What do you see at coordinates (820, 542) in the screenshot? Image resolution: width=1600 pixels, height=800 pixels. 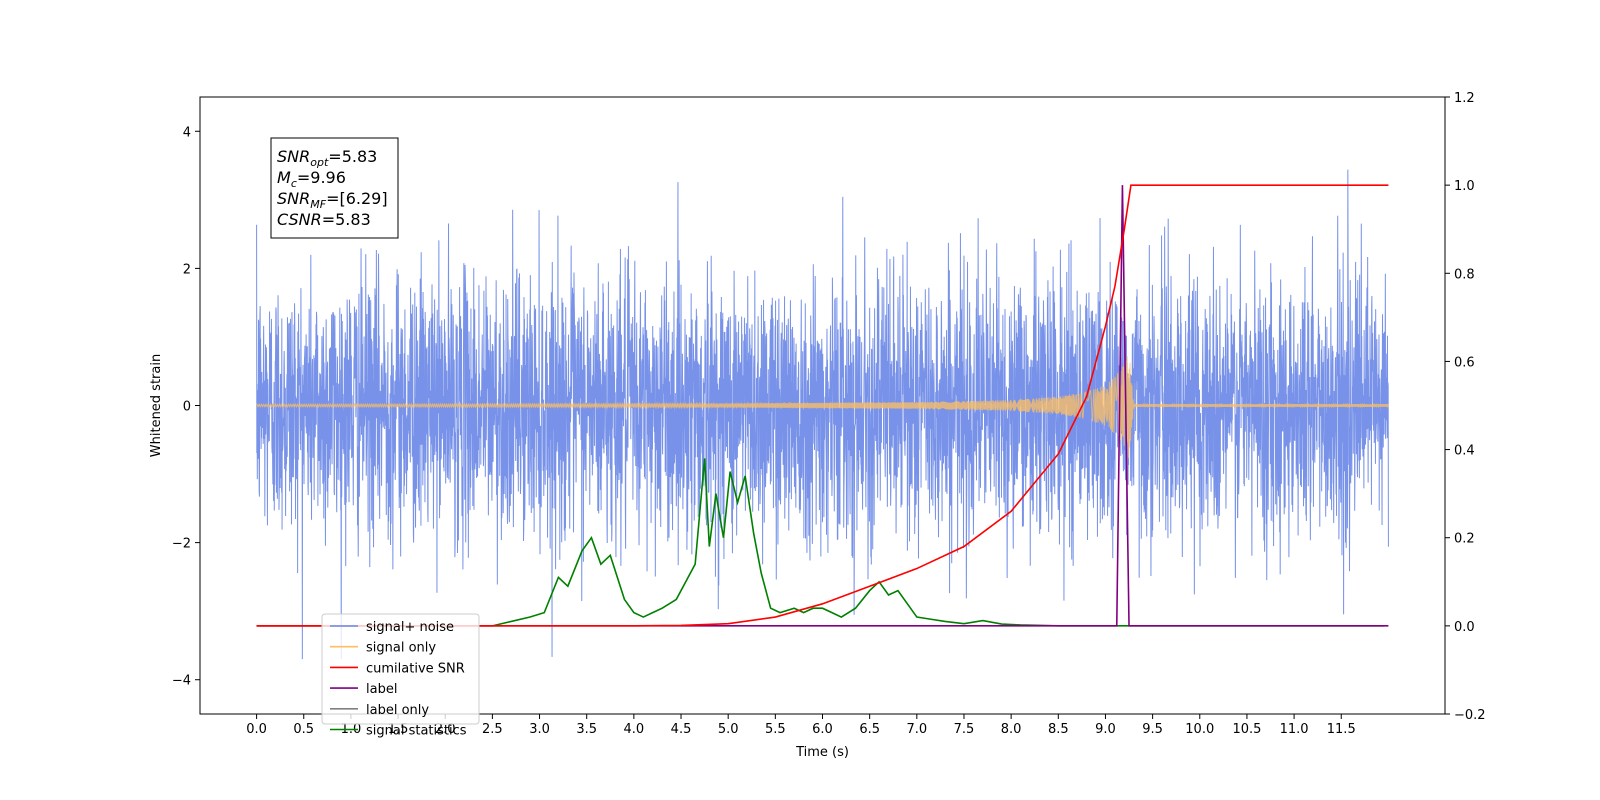 I see `series-signal-statistics` at bounding box center [820, 542].